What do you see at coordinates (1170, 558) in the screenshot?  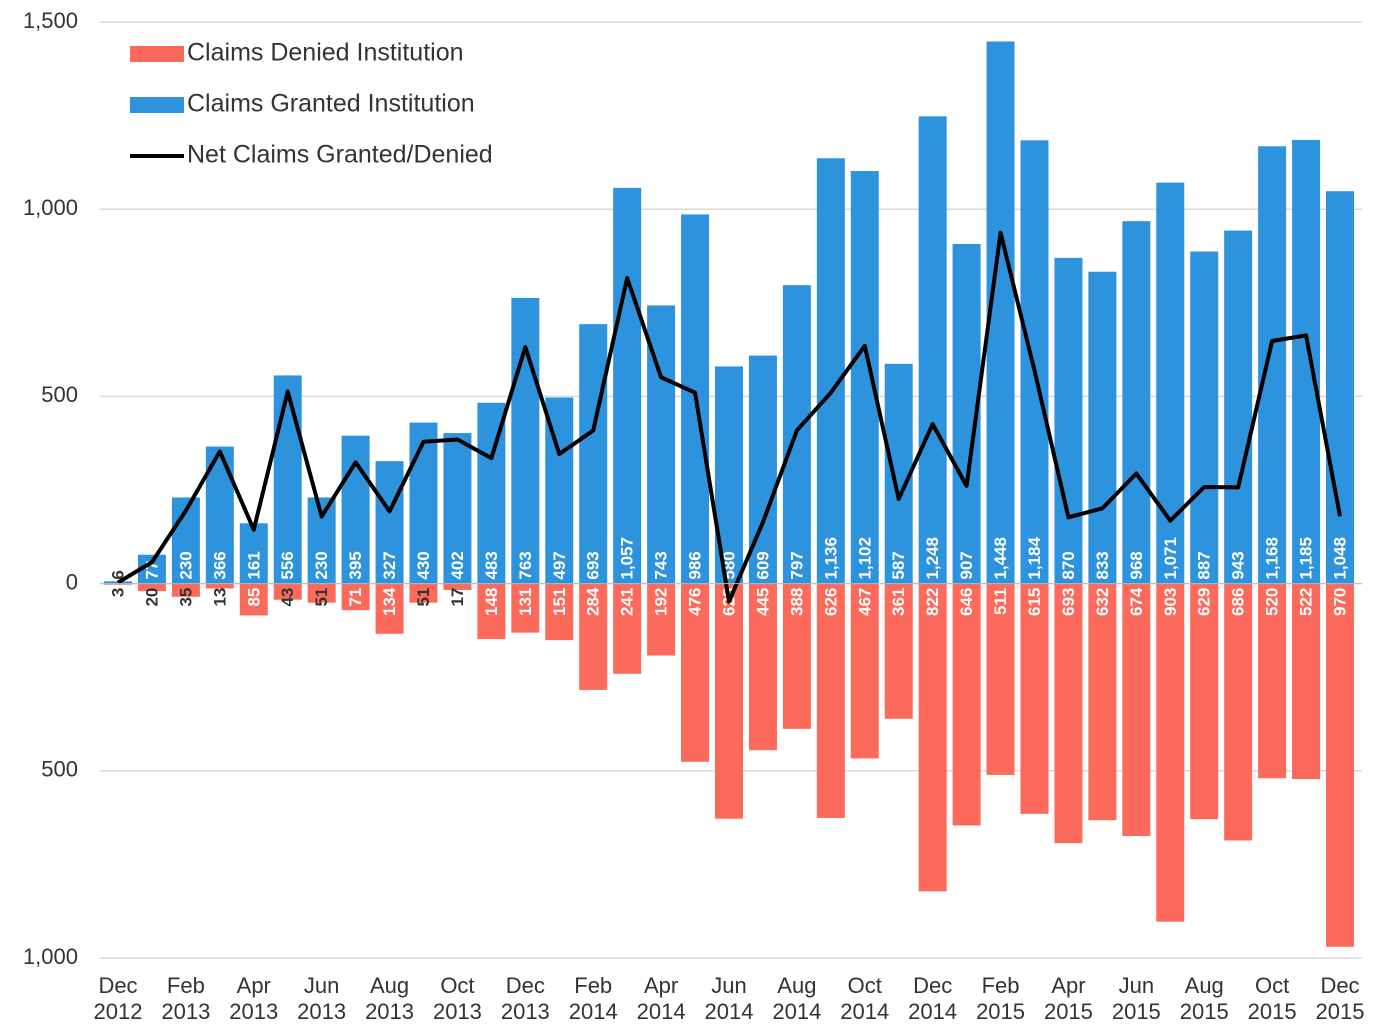 I see `data-label: 1,071` at bounding box center [1170, 558].